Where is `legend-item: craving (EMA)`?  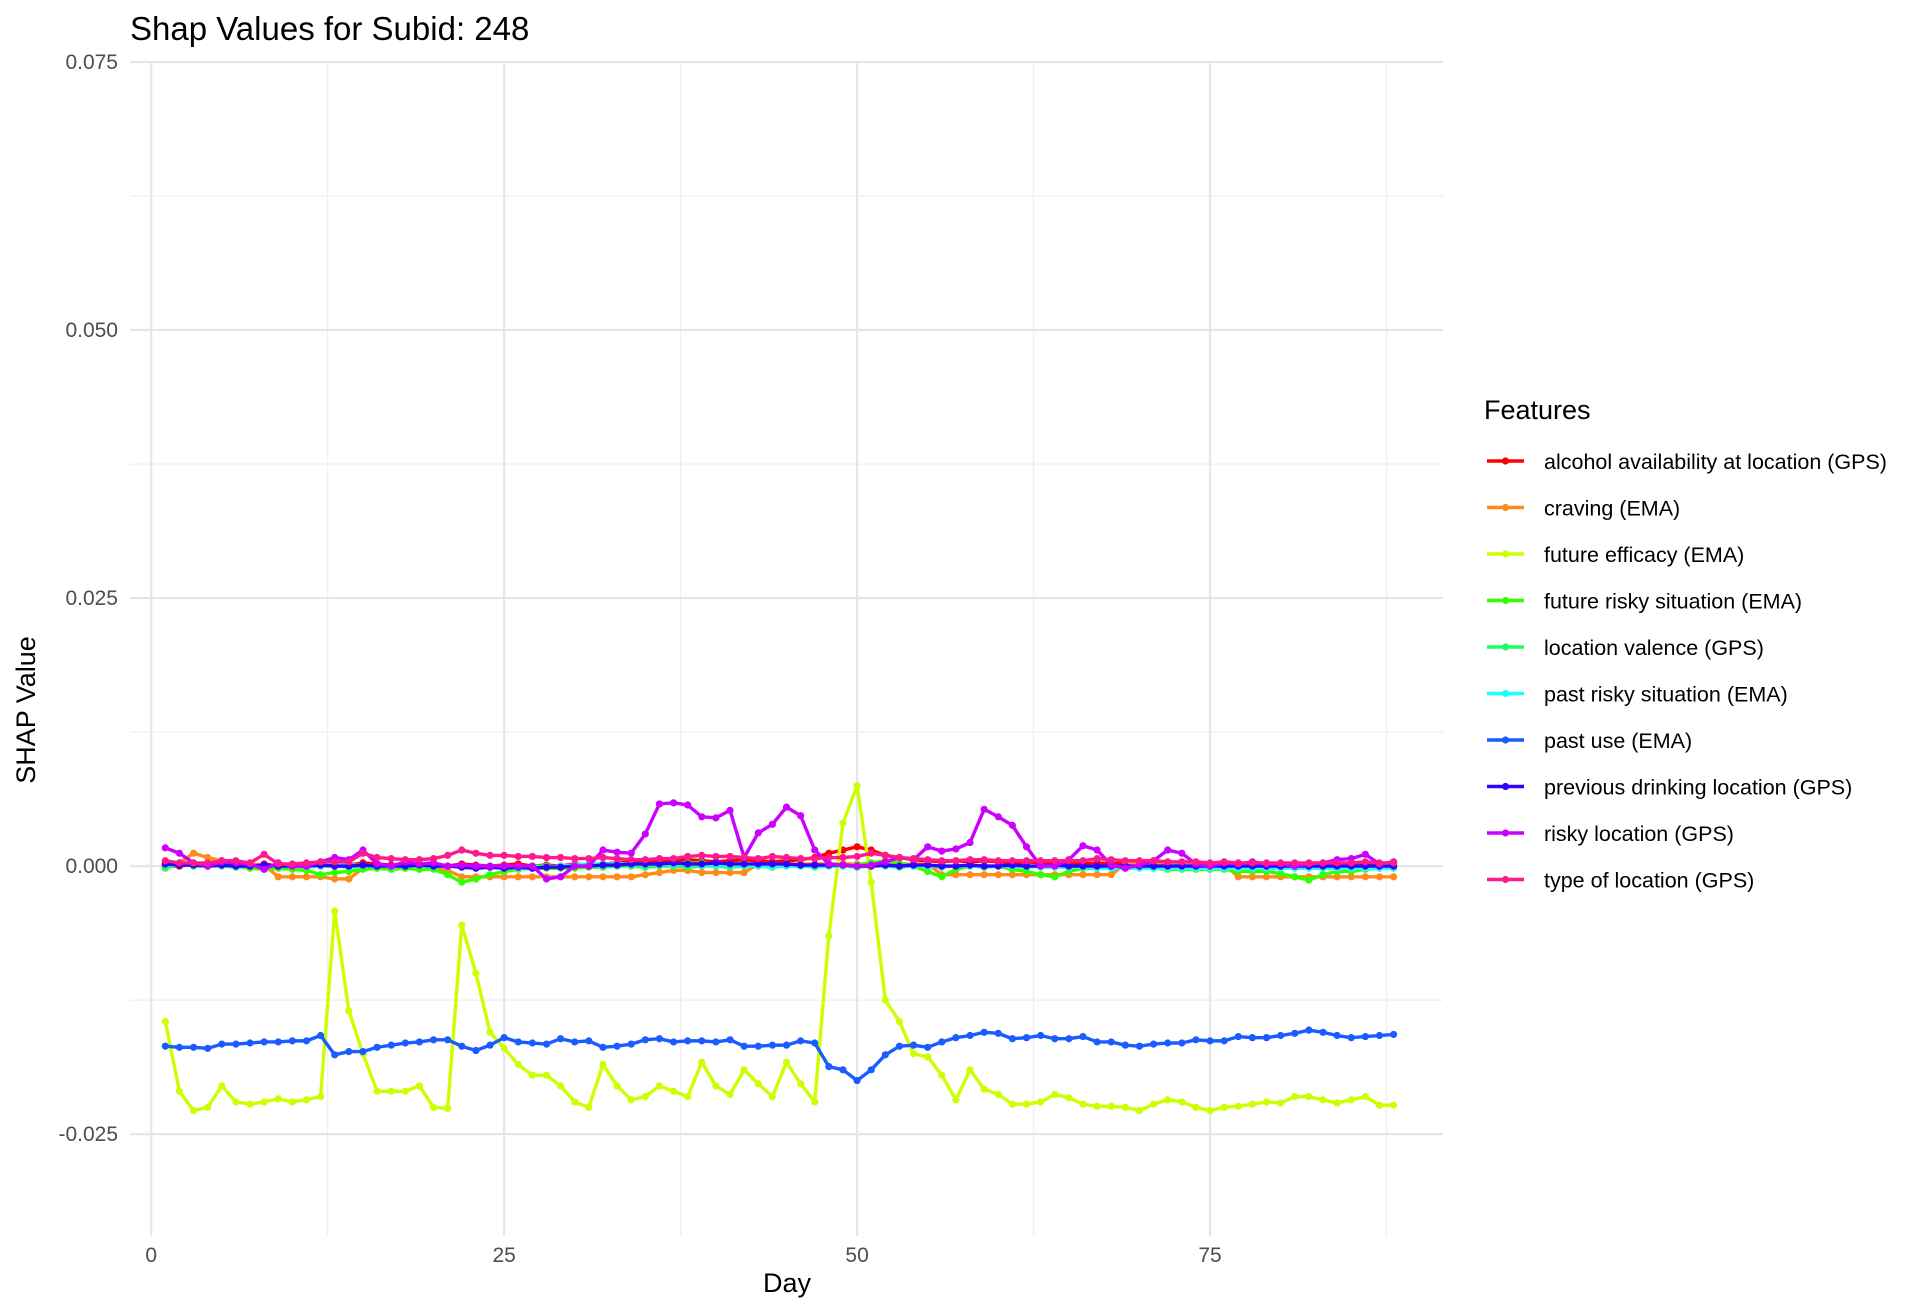
legend-item: craving (EMA) is located at coordinates (1583, 509).